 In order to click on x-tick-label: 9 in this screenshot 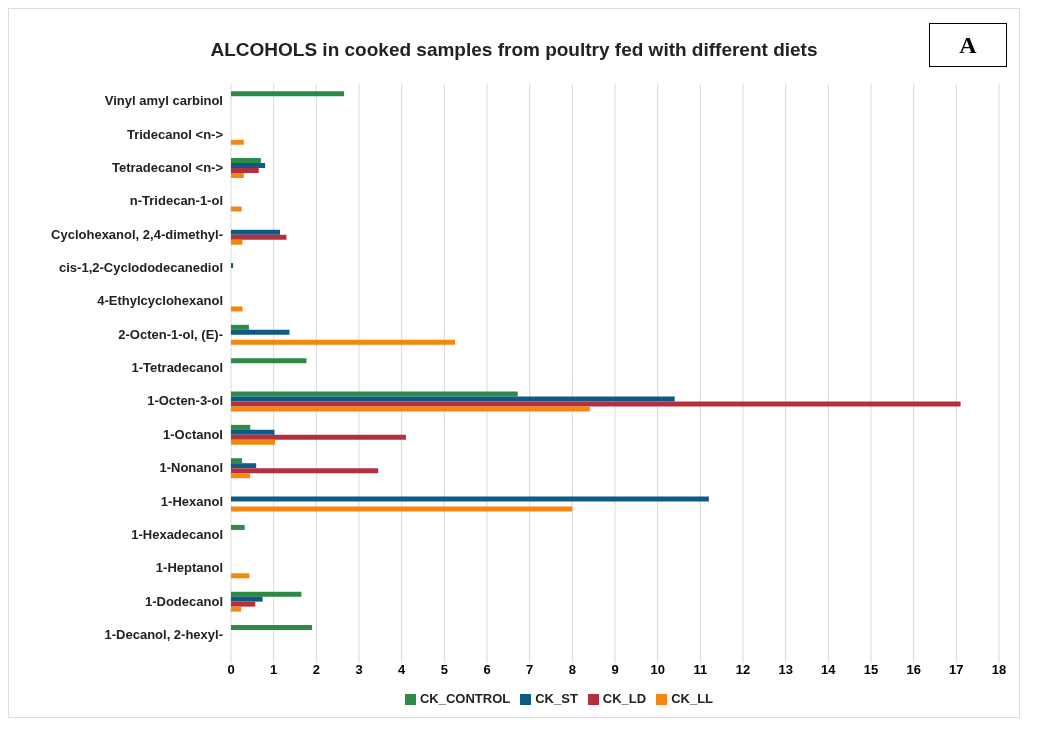, I will do `click(615, 670)`.